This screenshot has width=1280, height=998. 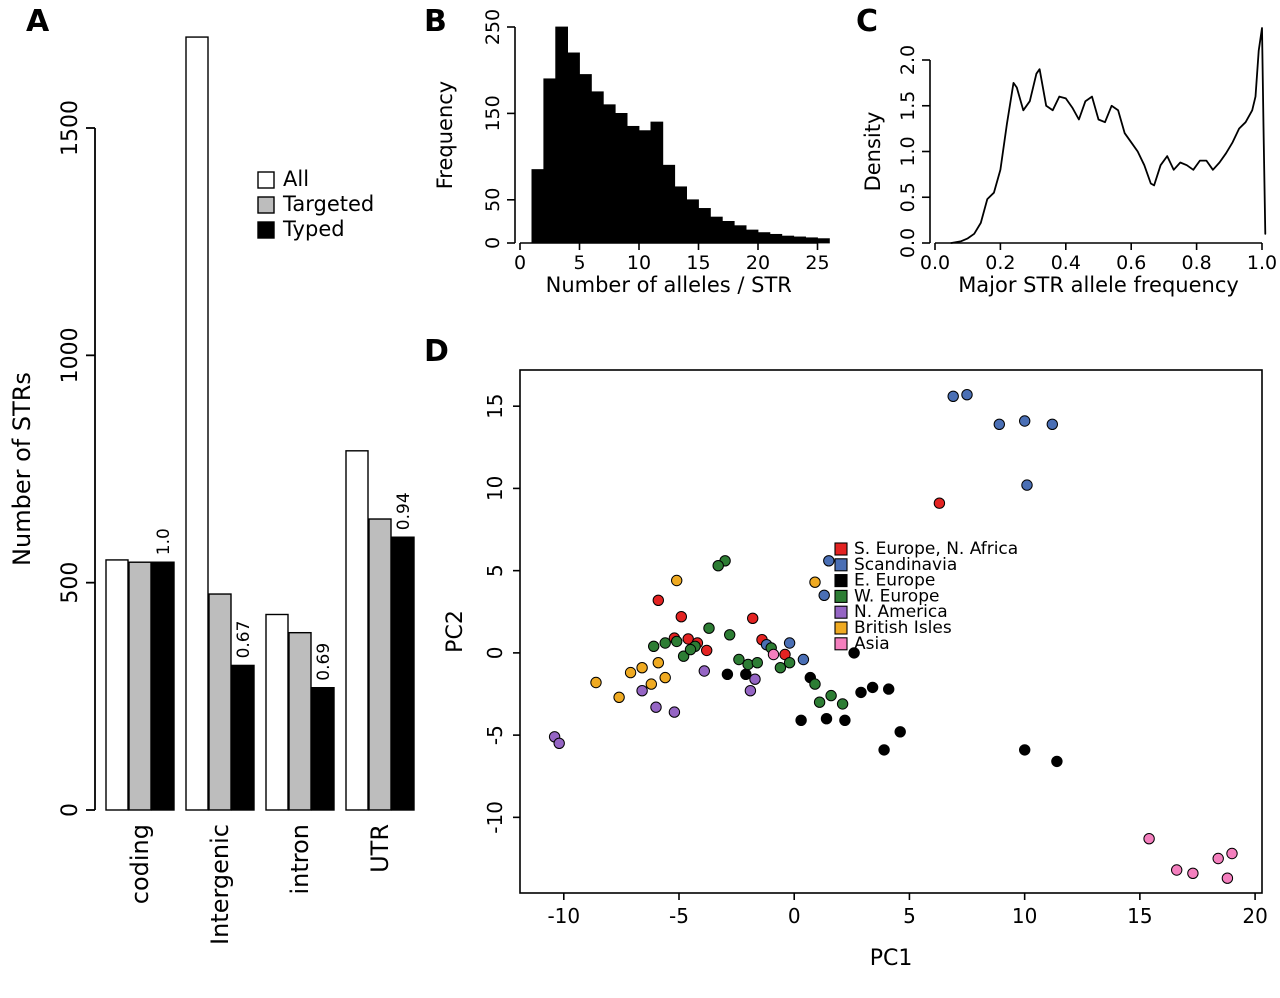 What do you see at coordinates (70, 128) in the screenshot?
I see `y-tick-label: 1500` at bounding box center [70, 128].